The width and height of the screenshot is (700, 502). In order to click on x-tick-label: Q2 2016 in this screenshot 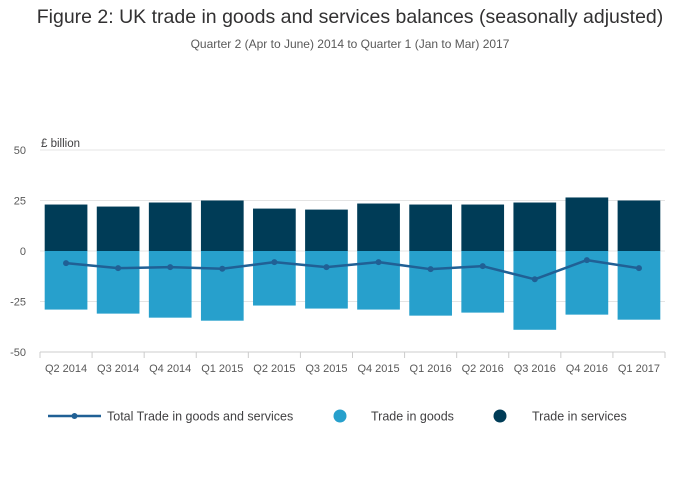, I will do `click(483, 369)`.